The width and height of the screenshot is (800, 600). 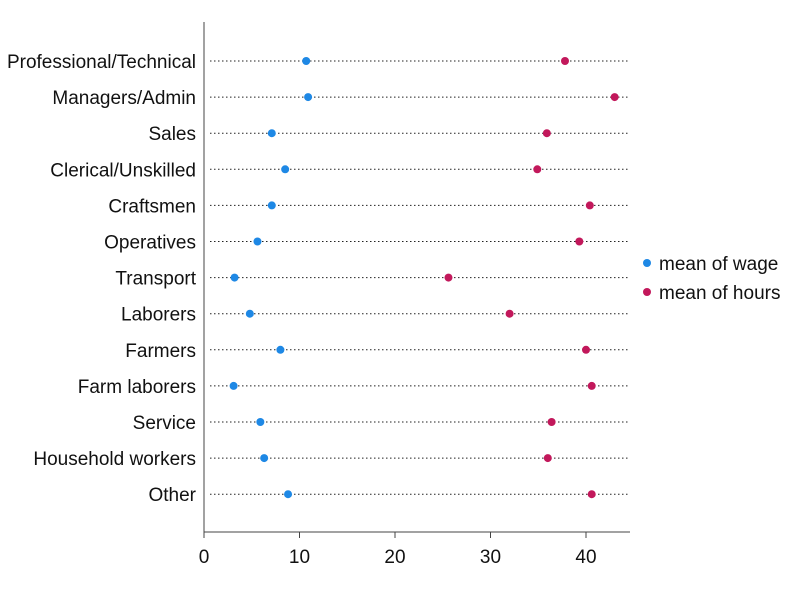 What do you see at coordinates (155, 279) in the screenshot?
I see `category-label: Transport` at bounding box center [155, 279].